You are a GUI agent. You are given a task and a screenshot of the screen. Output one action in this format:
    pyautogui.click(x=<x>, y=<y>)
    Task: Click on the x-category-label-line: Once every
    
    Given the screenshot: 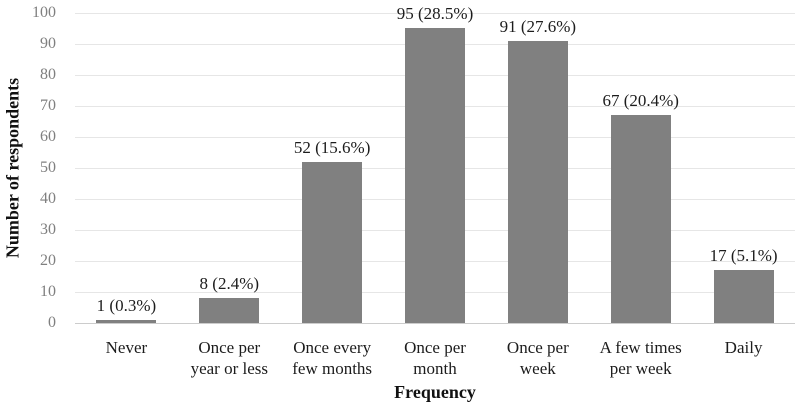 What is the action you would take?
    pyautogui.click(x=332, y=347)
    